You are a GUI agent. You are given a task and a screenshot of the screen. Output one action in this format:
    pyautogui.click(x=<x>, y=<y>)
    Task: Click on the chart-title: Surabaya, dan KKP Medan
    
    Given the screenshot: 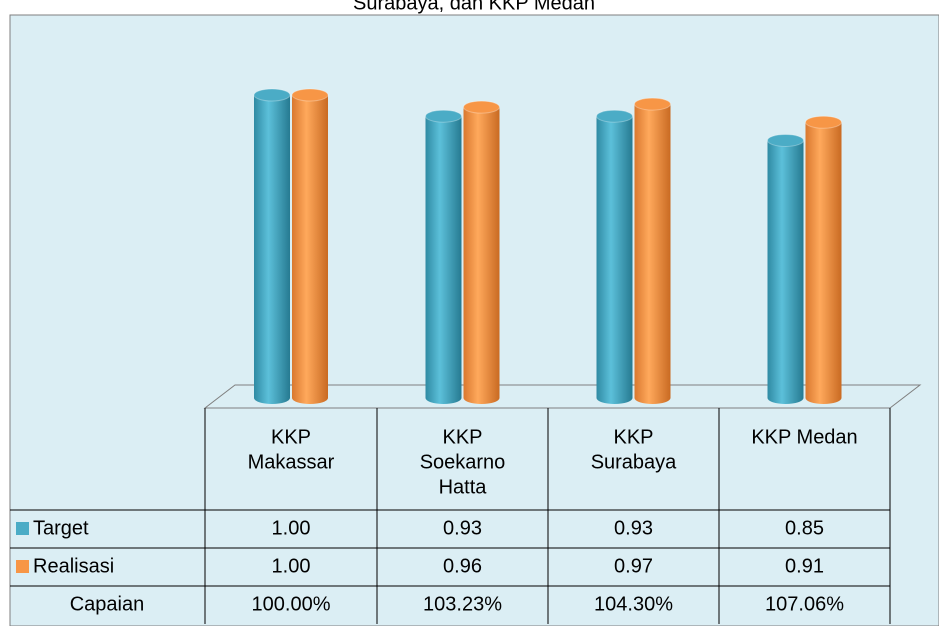 What is the action you would take?
    pyautogui.click(x=474, y=7)
    